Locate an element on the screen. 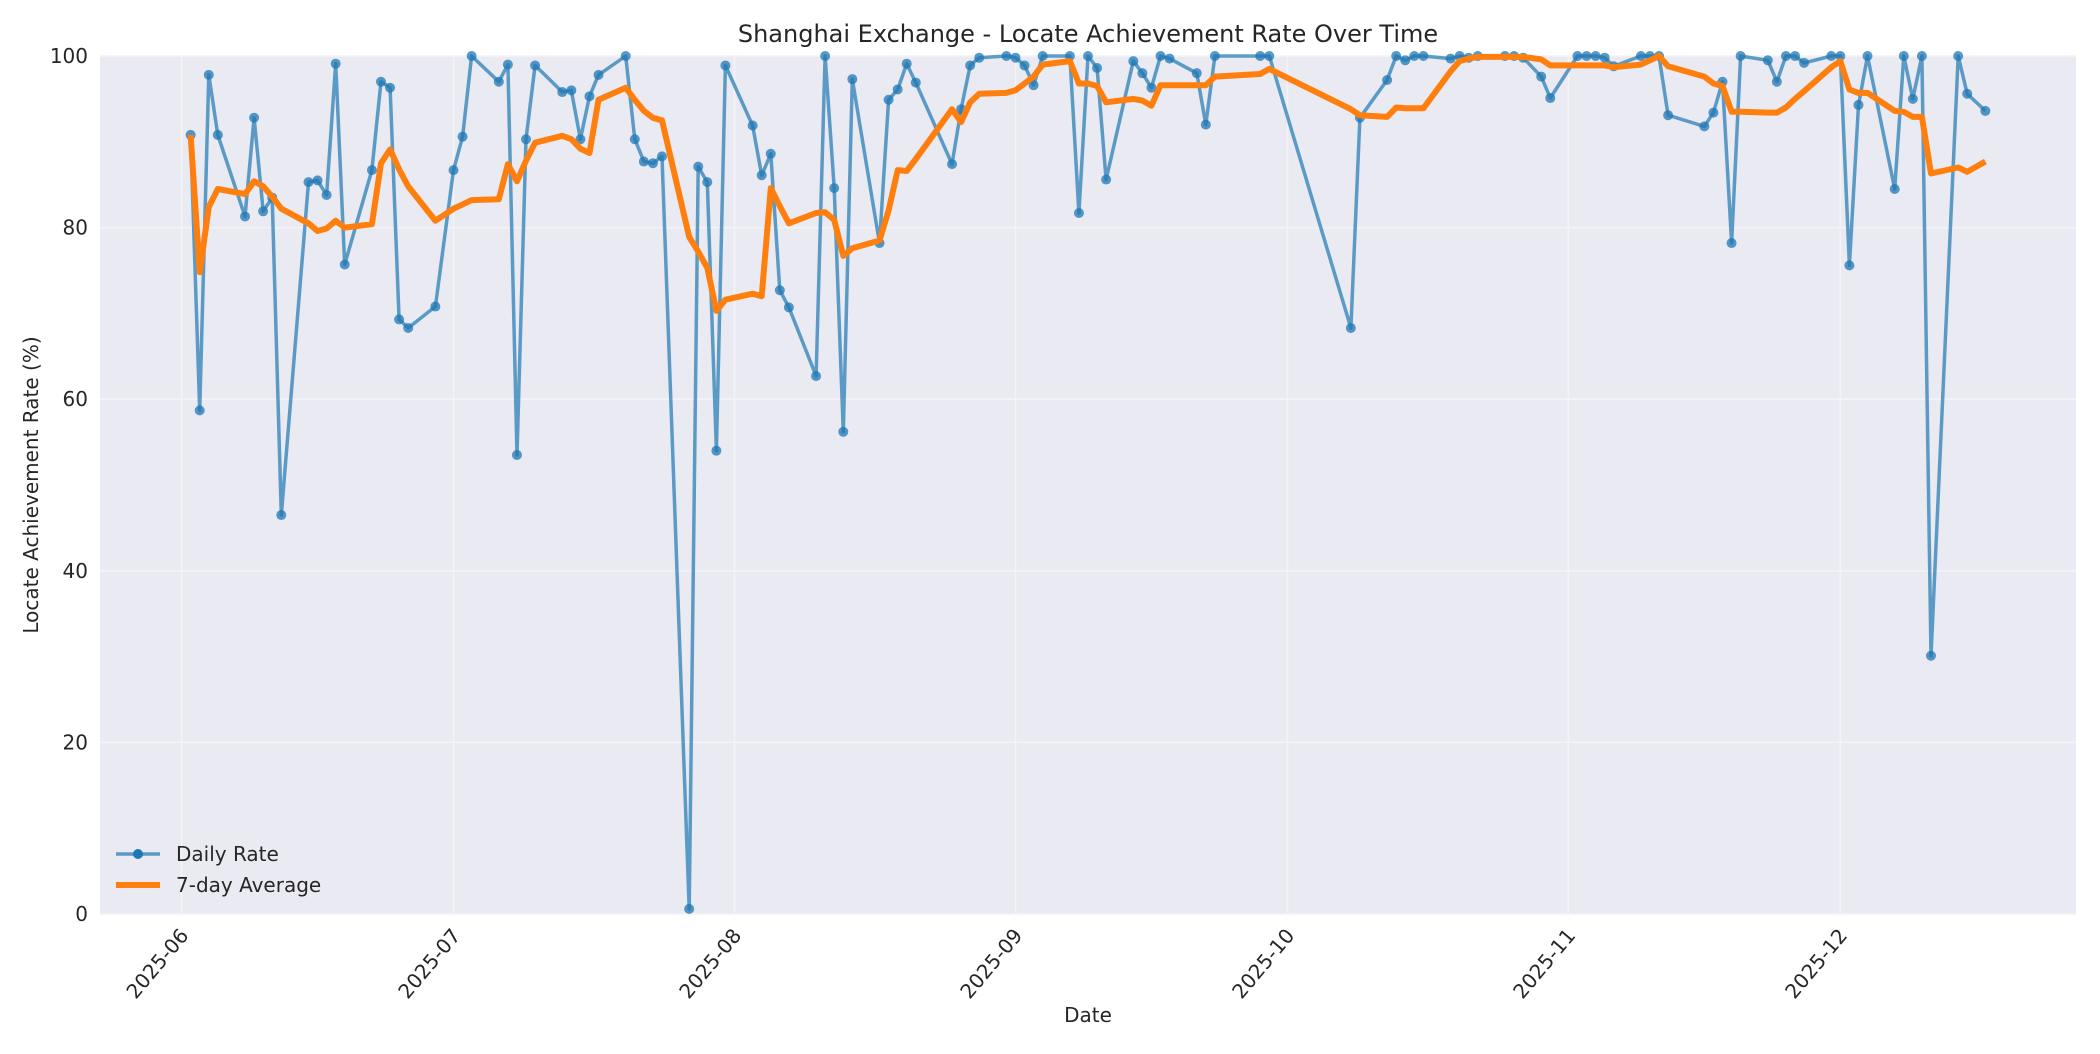 Image resolution: width=2100 pixels, height=1054 pixels. legend-label-7-day-average: 7-day Average is located at coordinates (248, 885).